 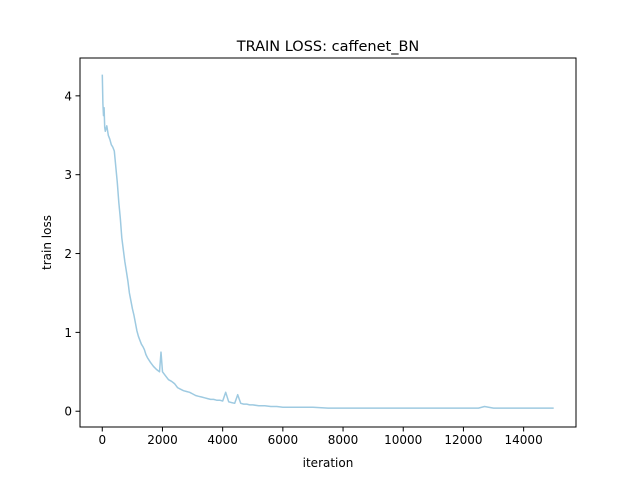 I want to click on chart-title: TRAIN LOSS: caffenet_BN, so click(x=327, y=47).